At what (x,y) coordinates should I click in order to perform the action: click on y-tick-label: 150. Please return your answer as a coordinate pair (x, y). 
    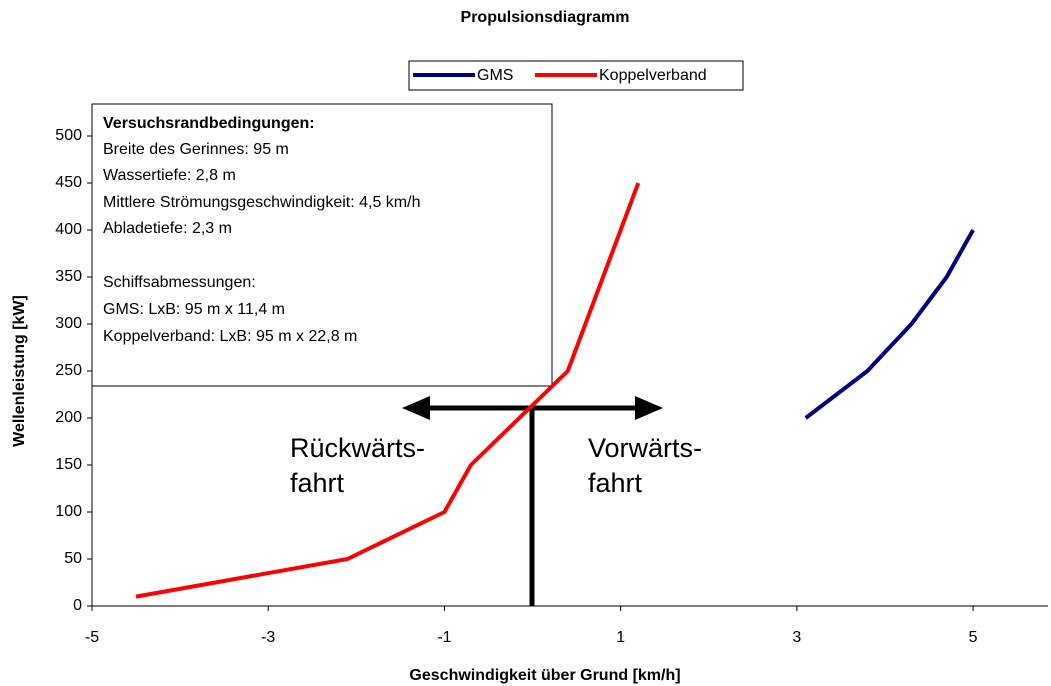
    Looking at the image, I should click on (68, 464).